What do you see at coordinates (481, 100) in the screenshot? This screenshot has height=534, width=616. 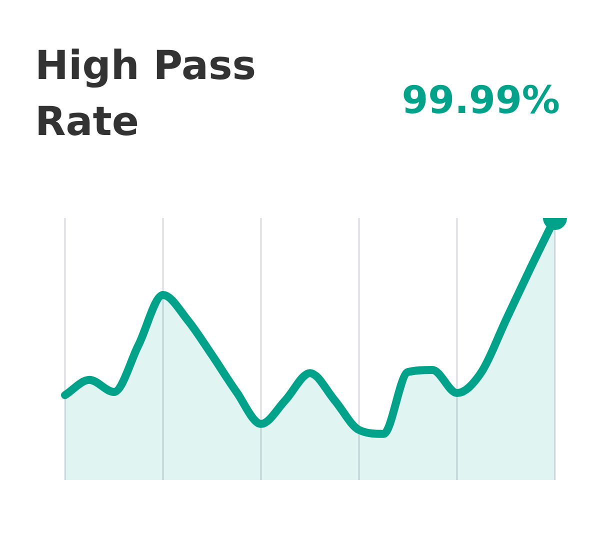 I see `text: 99.99%` at bounding box center [481, 100].